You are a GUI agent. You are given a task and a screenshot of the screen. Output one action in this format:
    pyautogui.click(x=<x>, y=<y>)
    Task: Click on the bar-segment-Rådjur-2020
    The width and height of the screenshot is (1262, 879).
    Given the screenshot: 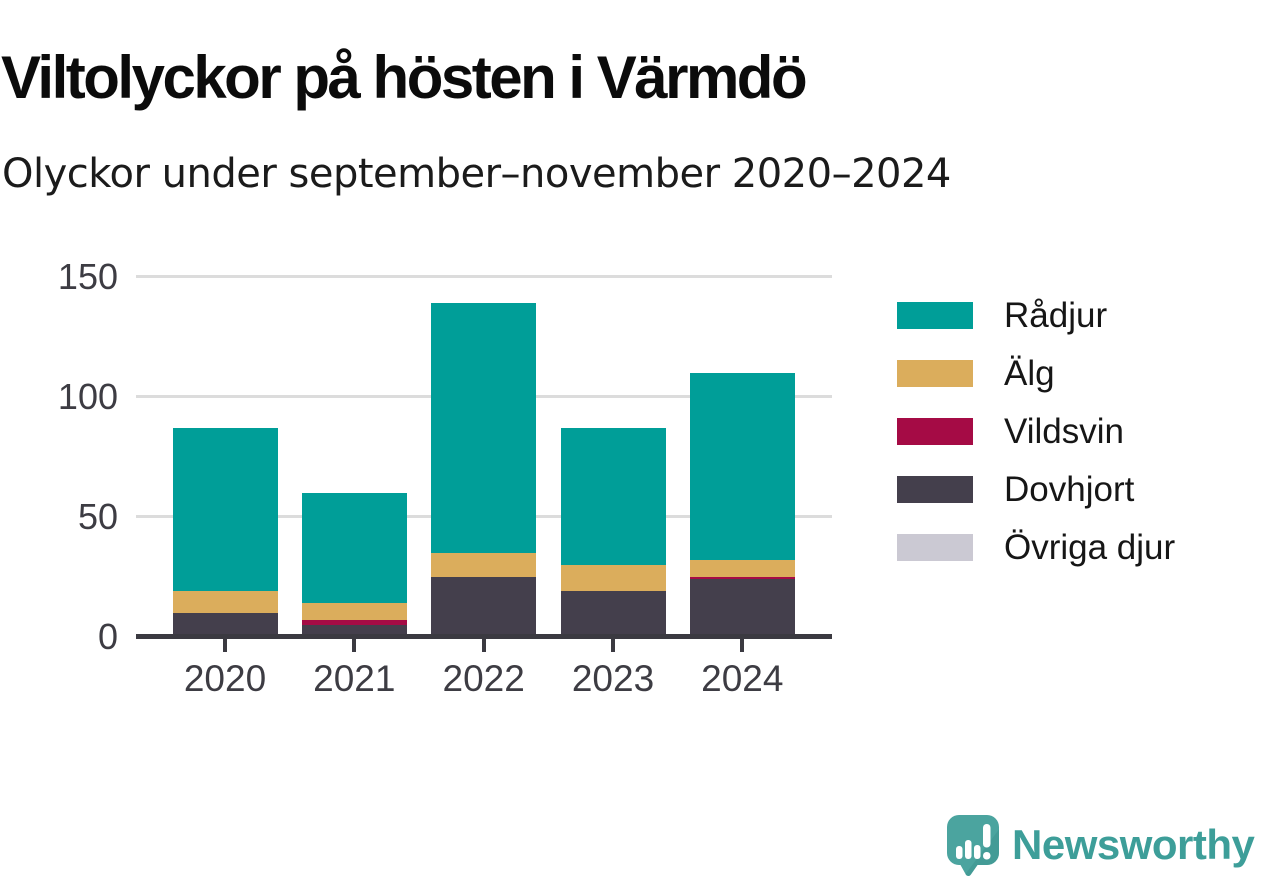 What is the action you would take?
    pyautogui.click(x=225, y=510)
    